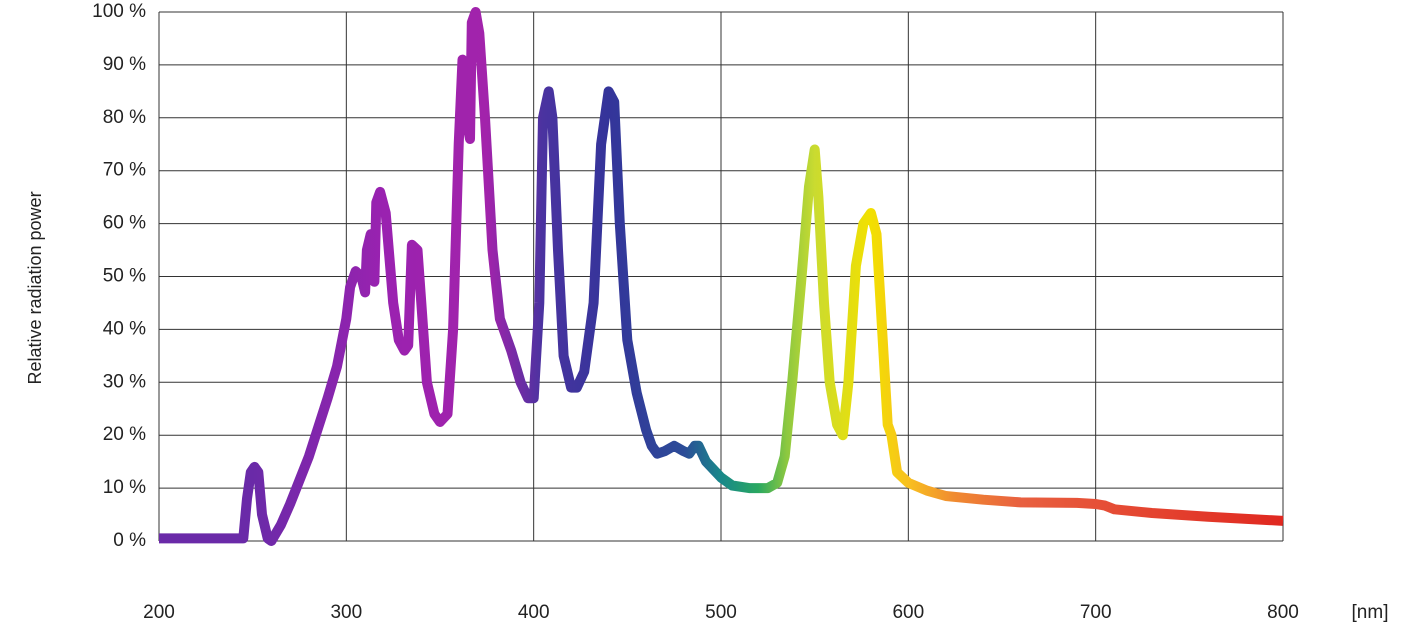 This screenshot has width=1427, height=628. Describe the element at coordinates (124, 434) in the screenshot. I see `y-tick-label: 20 %` at that location.